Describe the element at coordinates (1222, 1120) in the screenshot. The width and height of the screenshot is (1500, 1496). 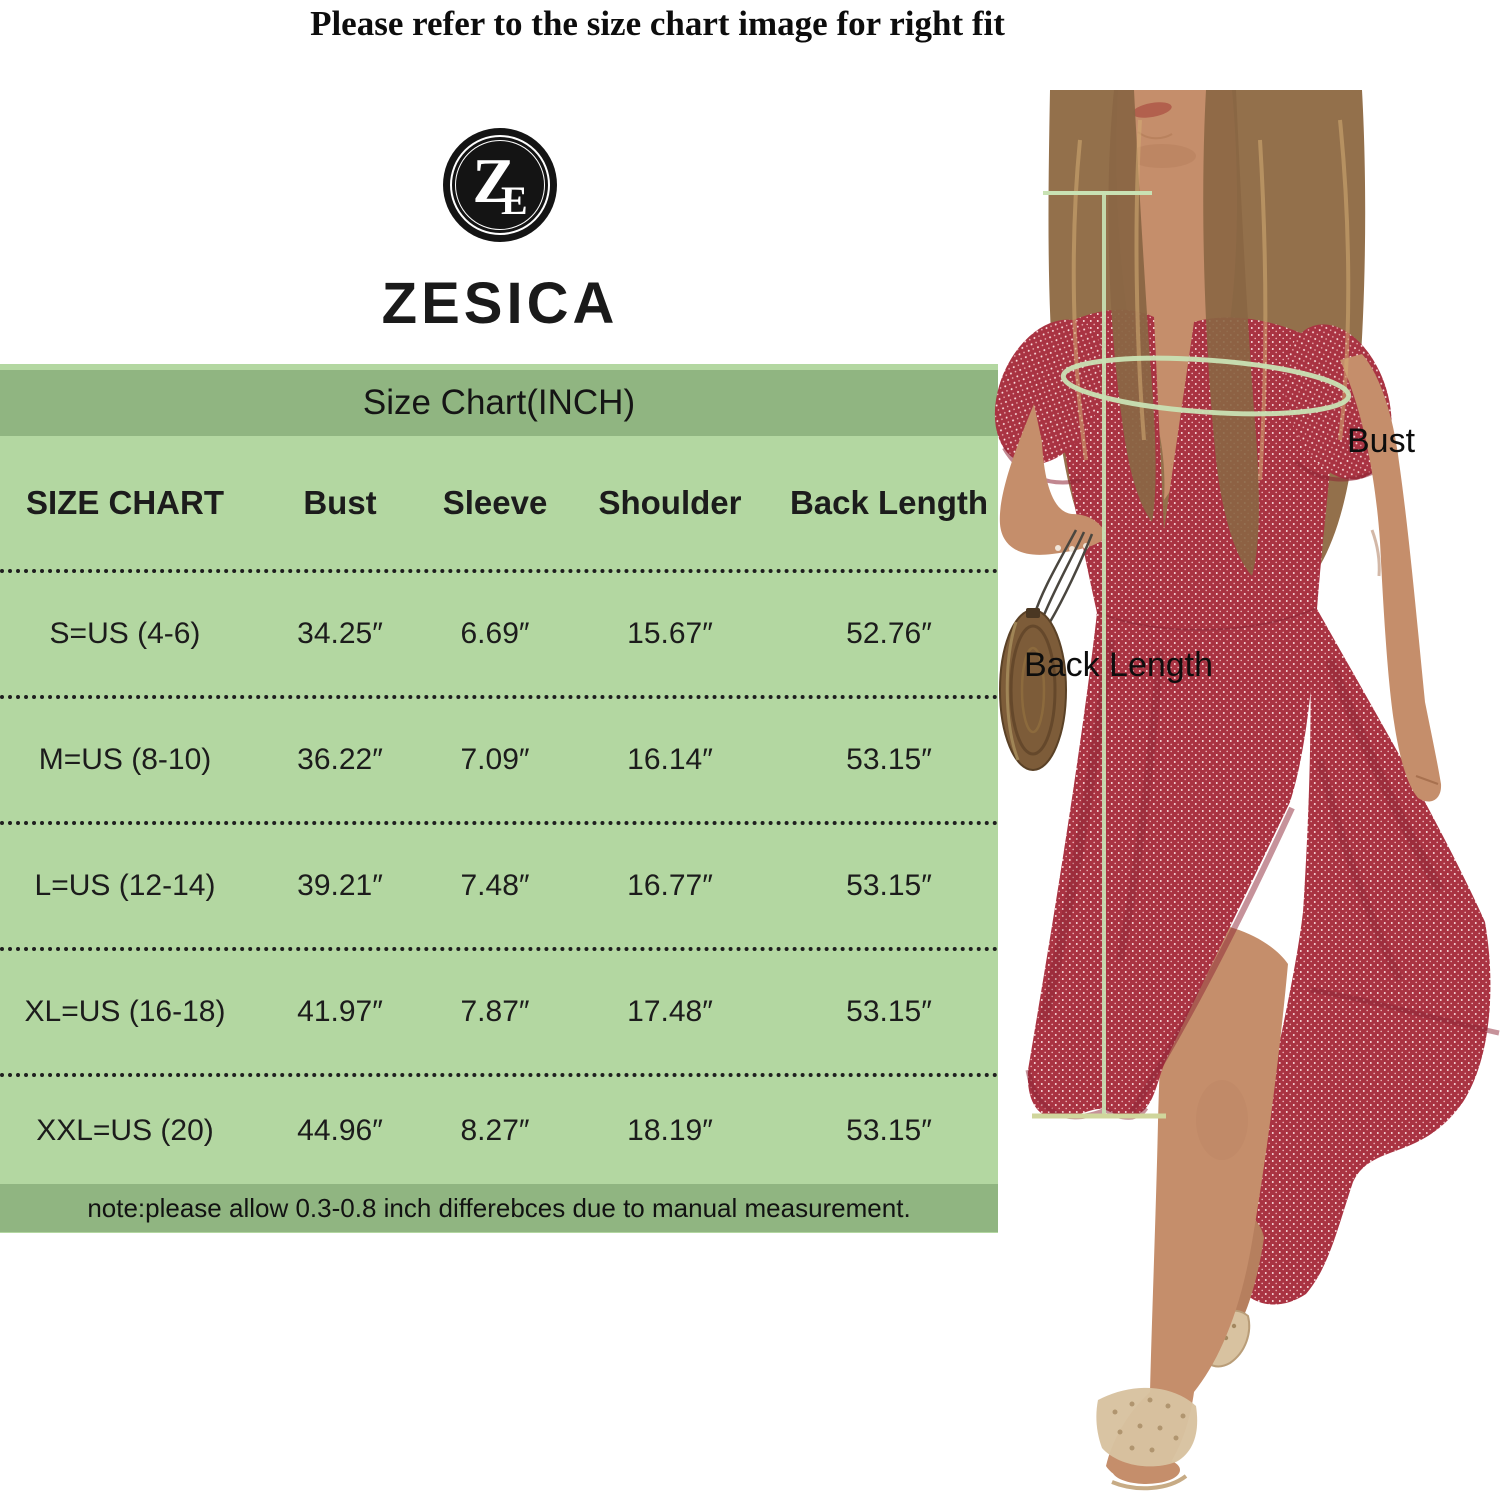
I see `knee-shading` at that location.